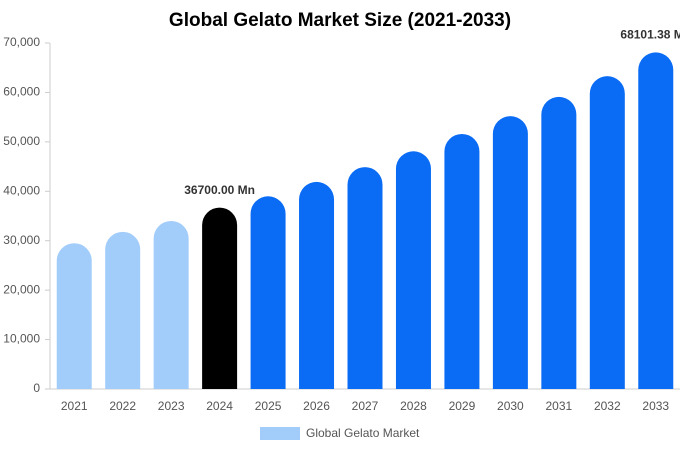  I want to click on y-tick-label: 0, so click(36, 388).